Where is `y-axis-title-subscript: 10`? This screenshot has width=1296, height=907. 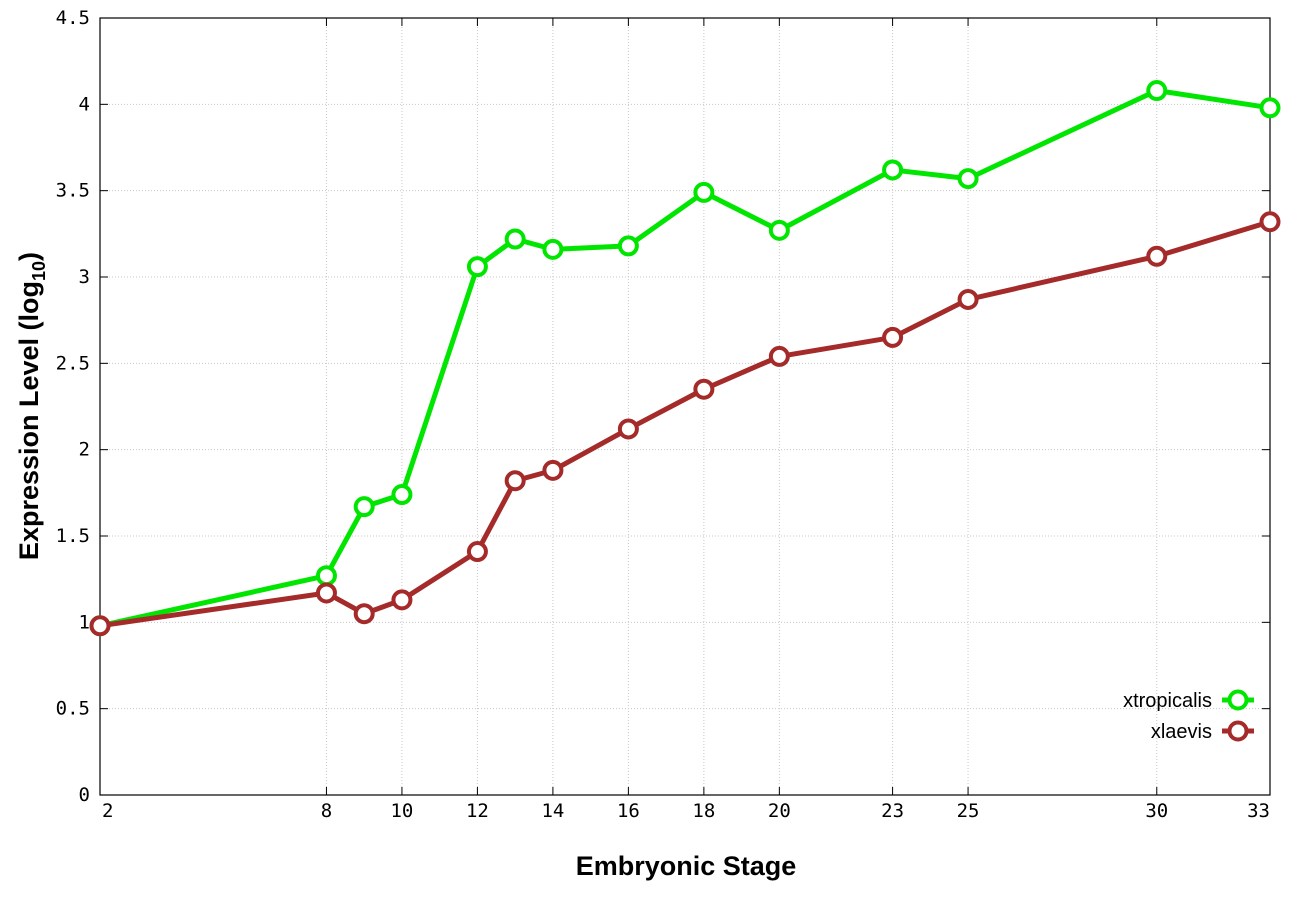 y-axis-title-subscript: 10 is located at coordinates (39, 271).